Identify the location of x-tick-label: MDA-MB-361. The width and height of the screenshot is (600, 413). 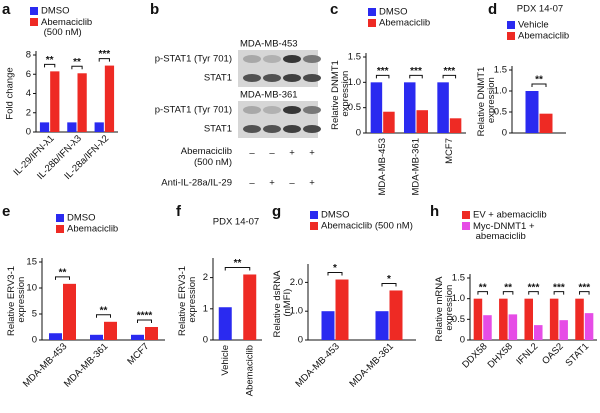
(416, 167).